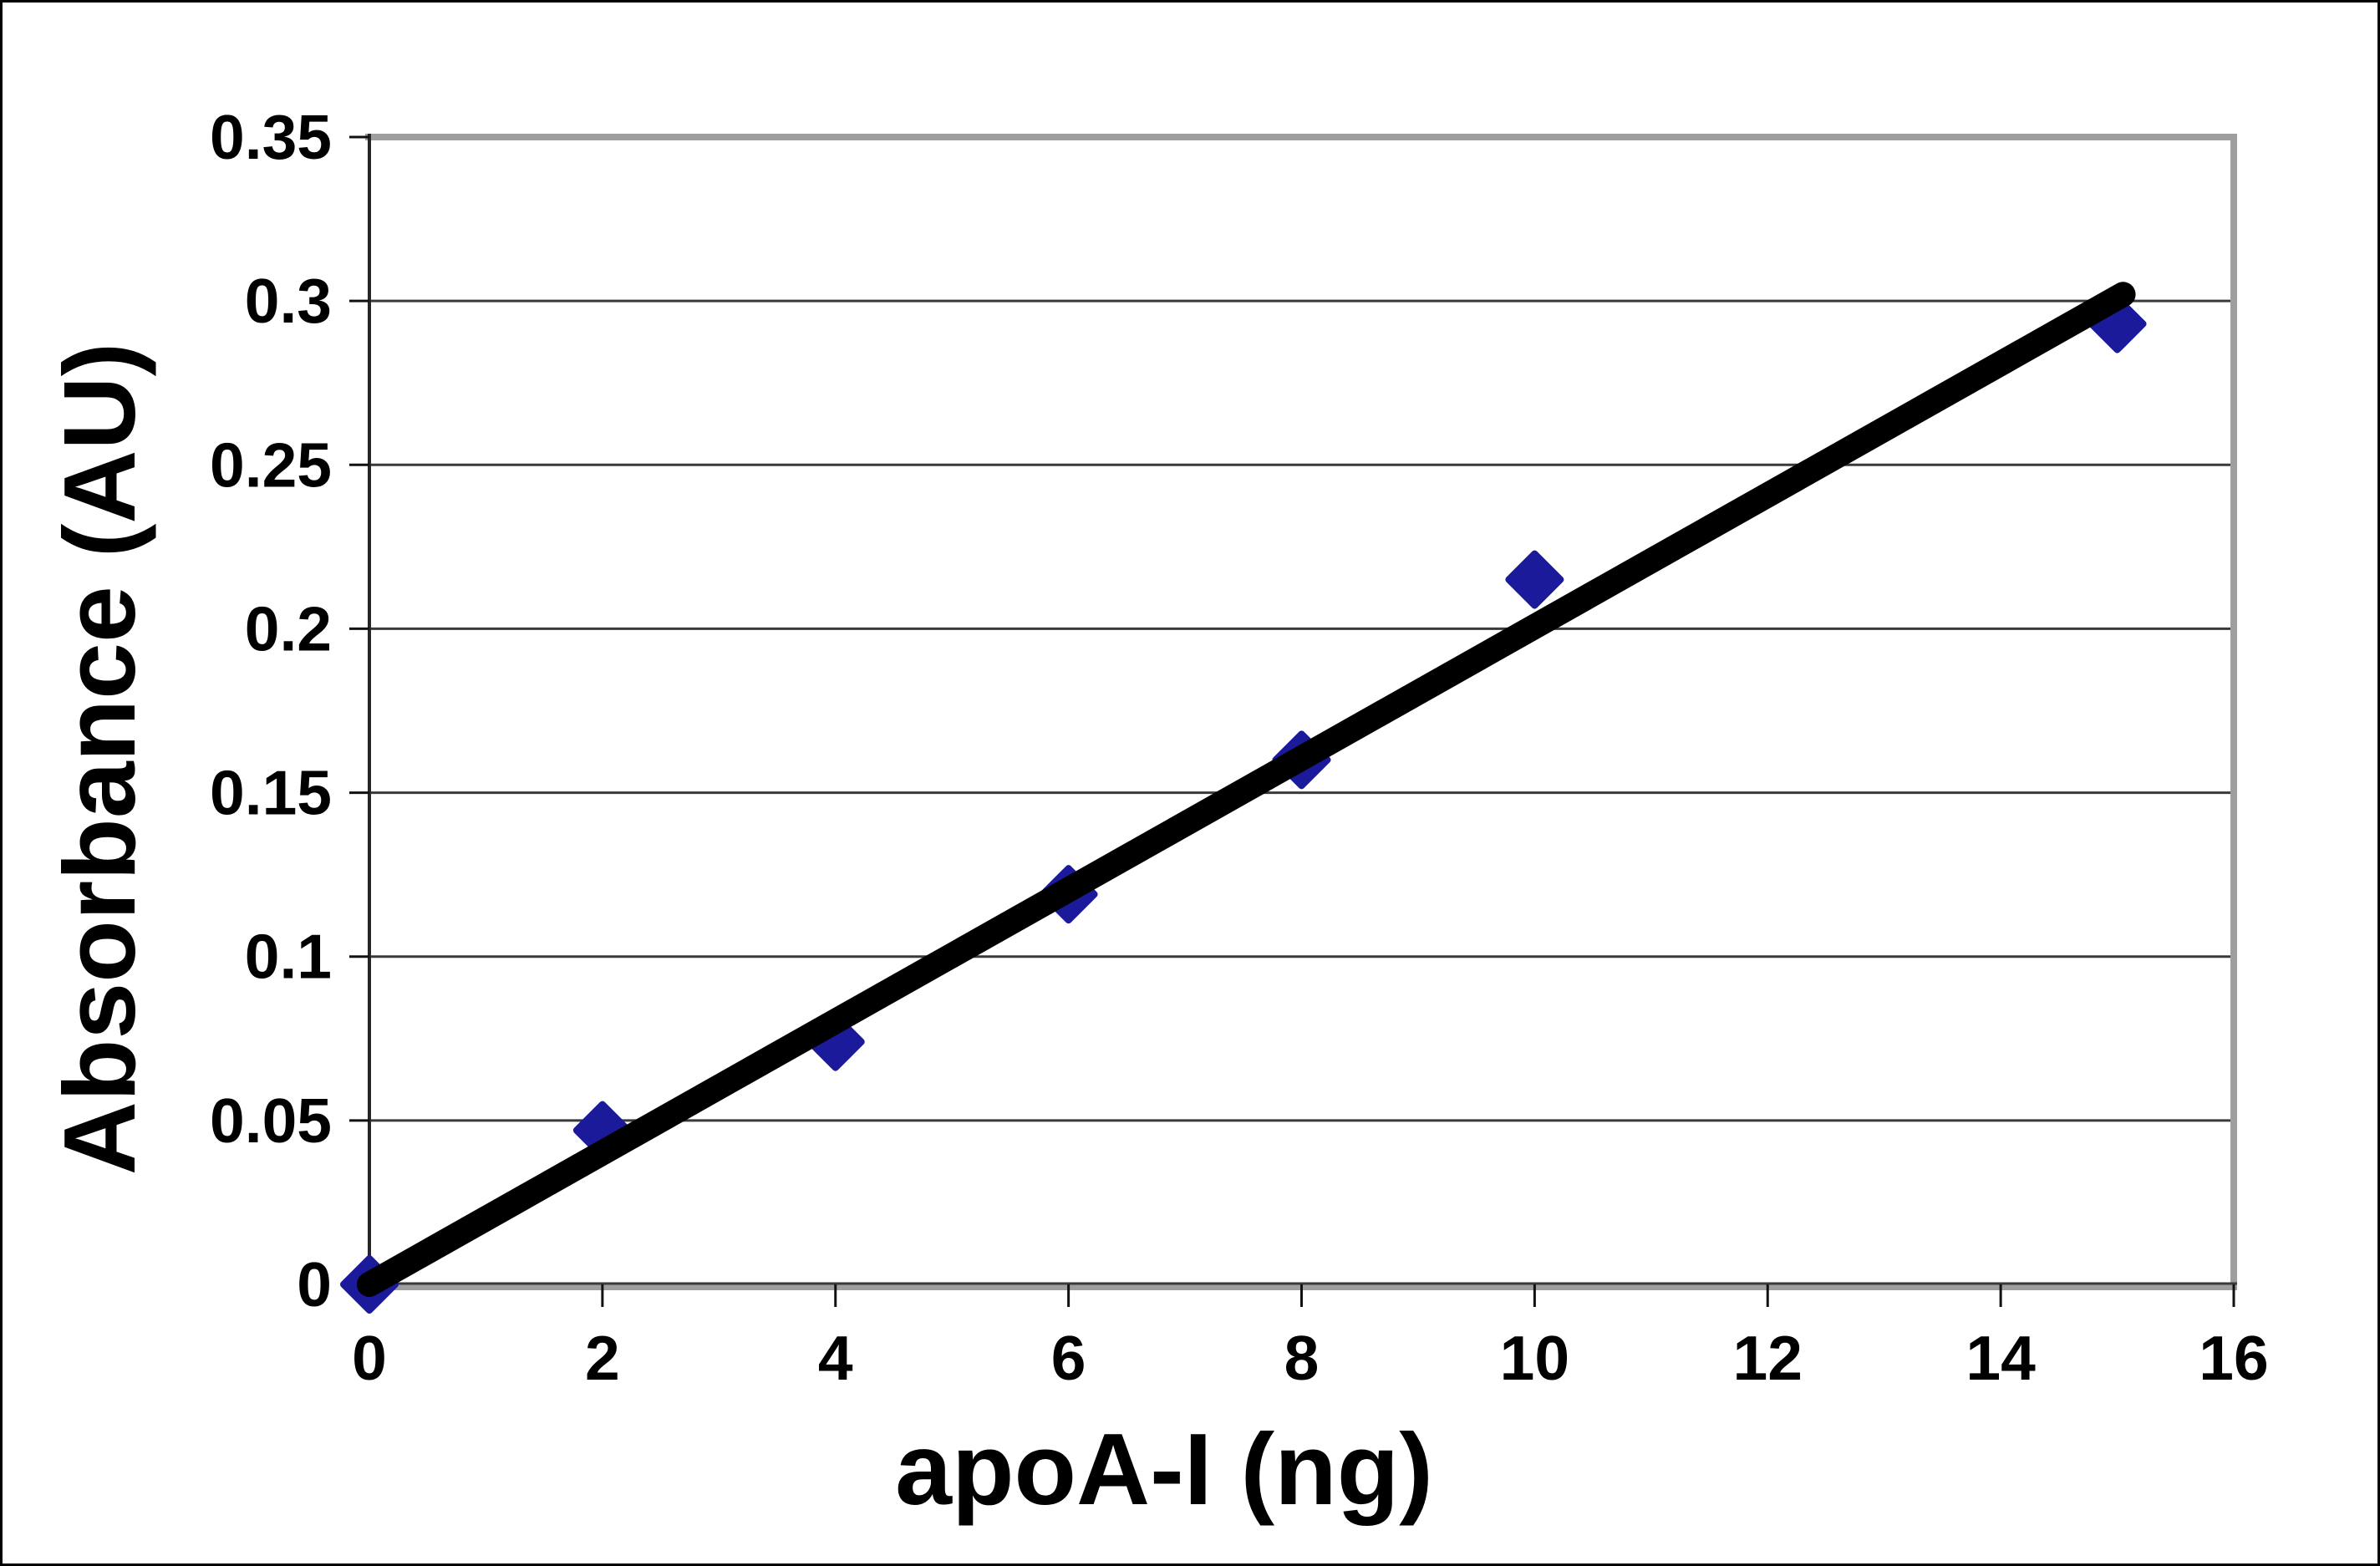 The image size is (2380, 1566). I want to click on x-tick-label: 10, so click(1534, 1358).